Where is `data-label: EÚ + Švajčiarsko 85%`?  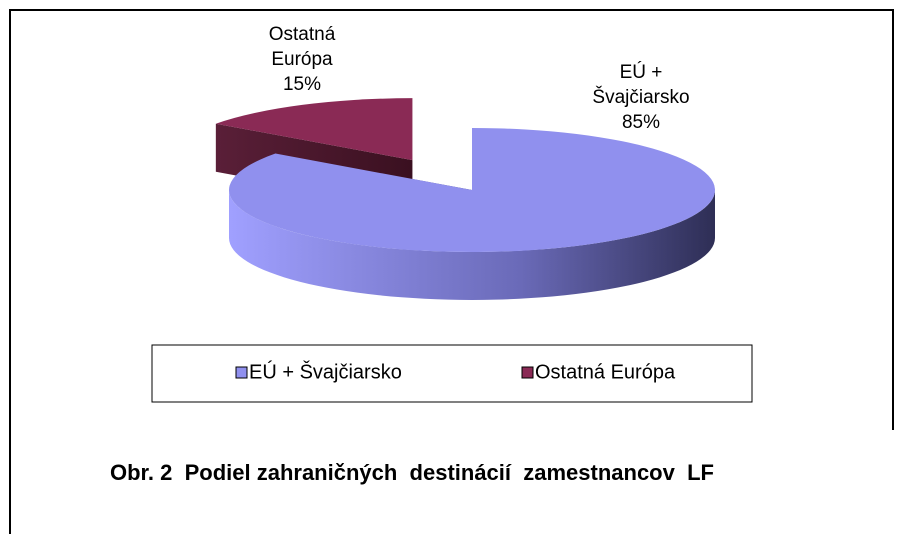 data-label: EÚ + Švajčiarsko 85% is located at coordinates (641, 97).